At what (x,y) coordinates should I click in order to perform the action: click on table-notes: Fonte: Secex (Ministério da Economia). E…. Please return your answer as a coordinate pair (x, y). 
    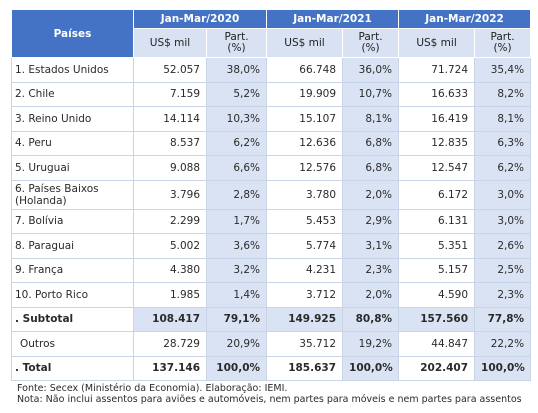
    Looking at the image, I should click on (274, 394).